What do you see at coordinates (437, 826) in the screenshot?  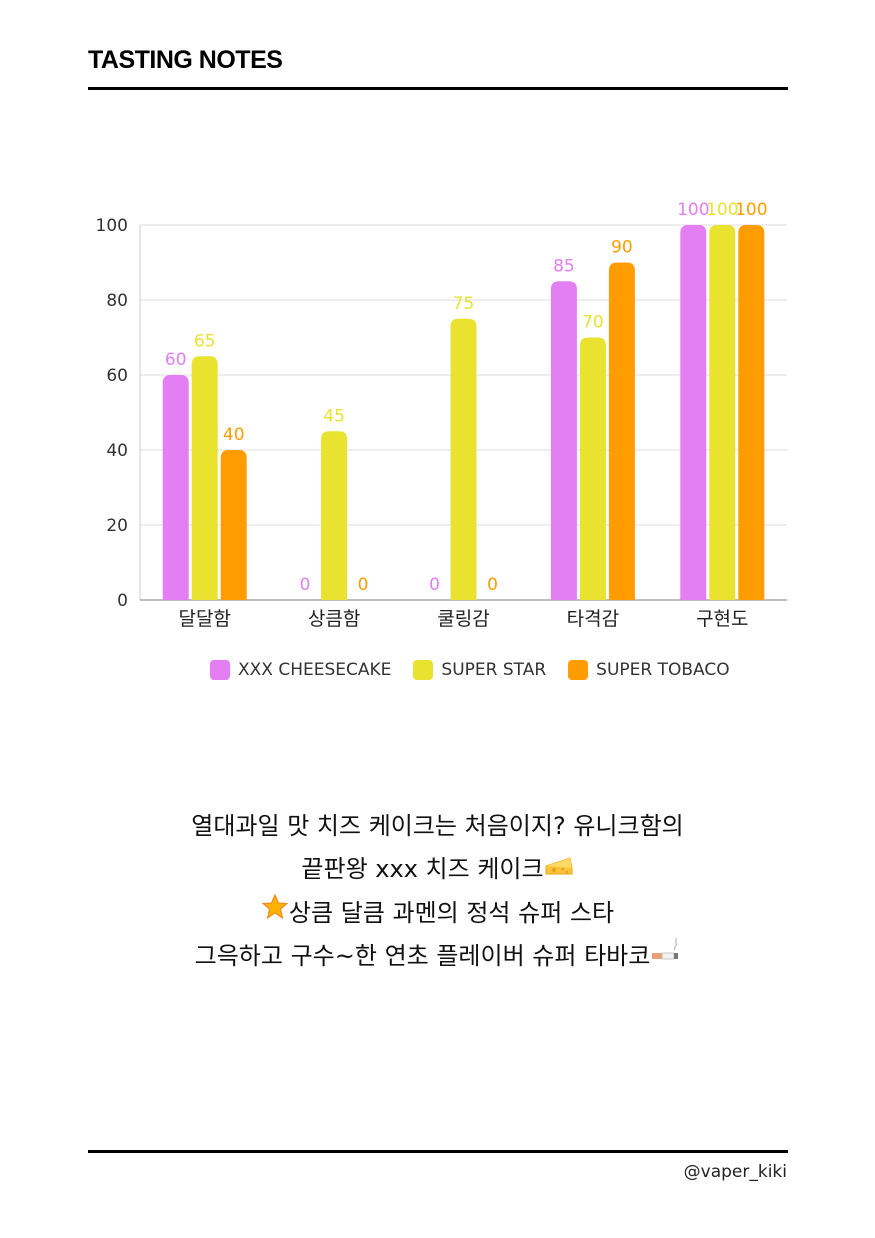 I see `note-line-1: 열대과일 맛 치즈 케이크는 처음이지? 유니크함의` at bounding box center [437, 826].